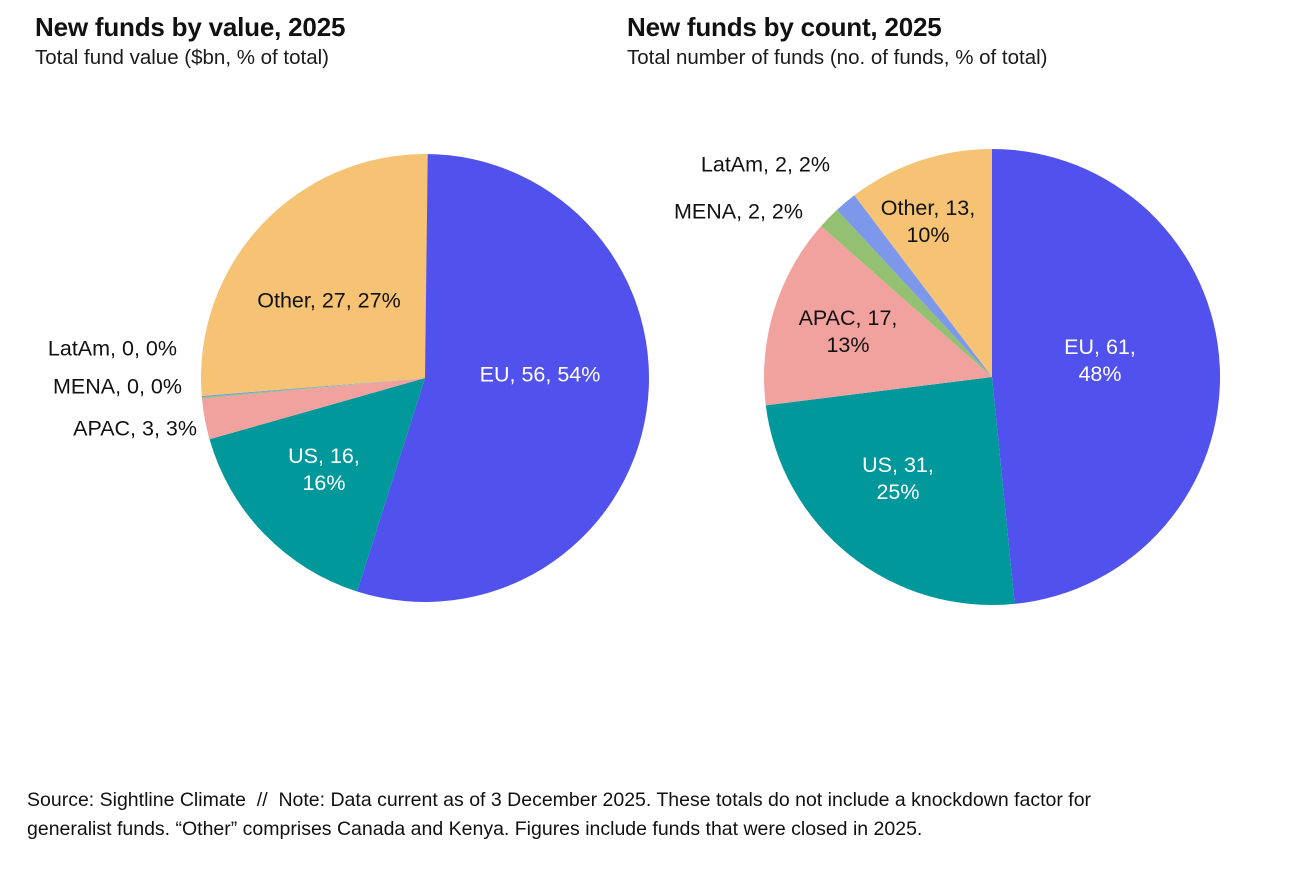  What do you see at coordinates (928, 221) in the screenshot?
I see `pie-count-label-other: Other, 13, 10%` at bounding box center [928, 221].